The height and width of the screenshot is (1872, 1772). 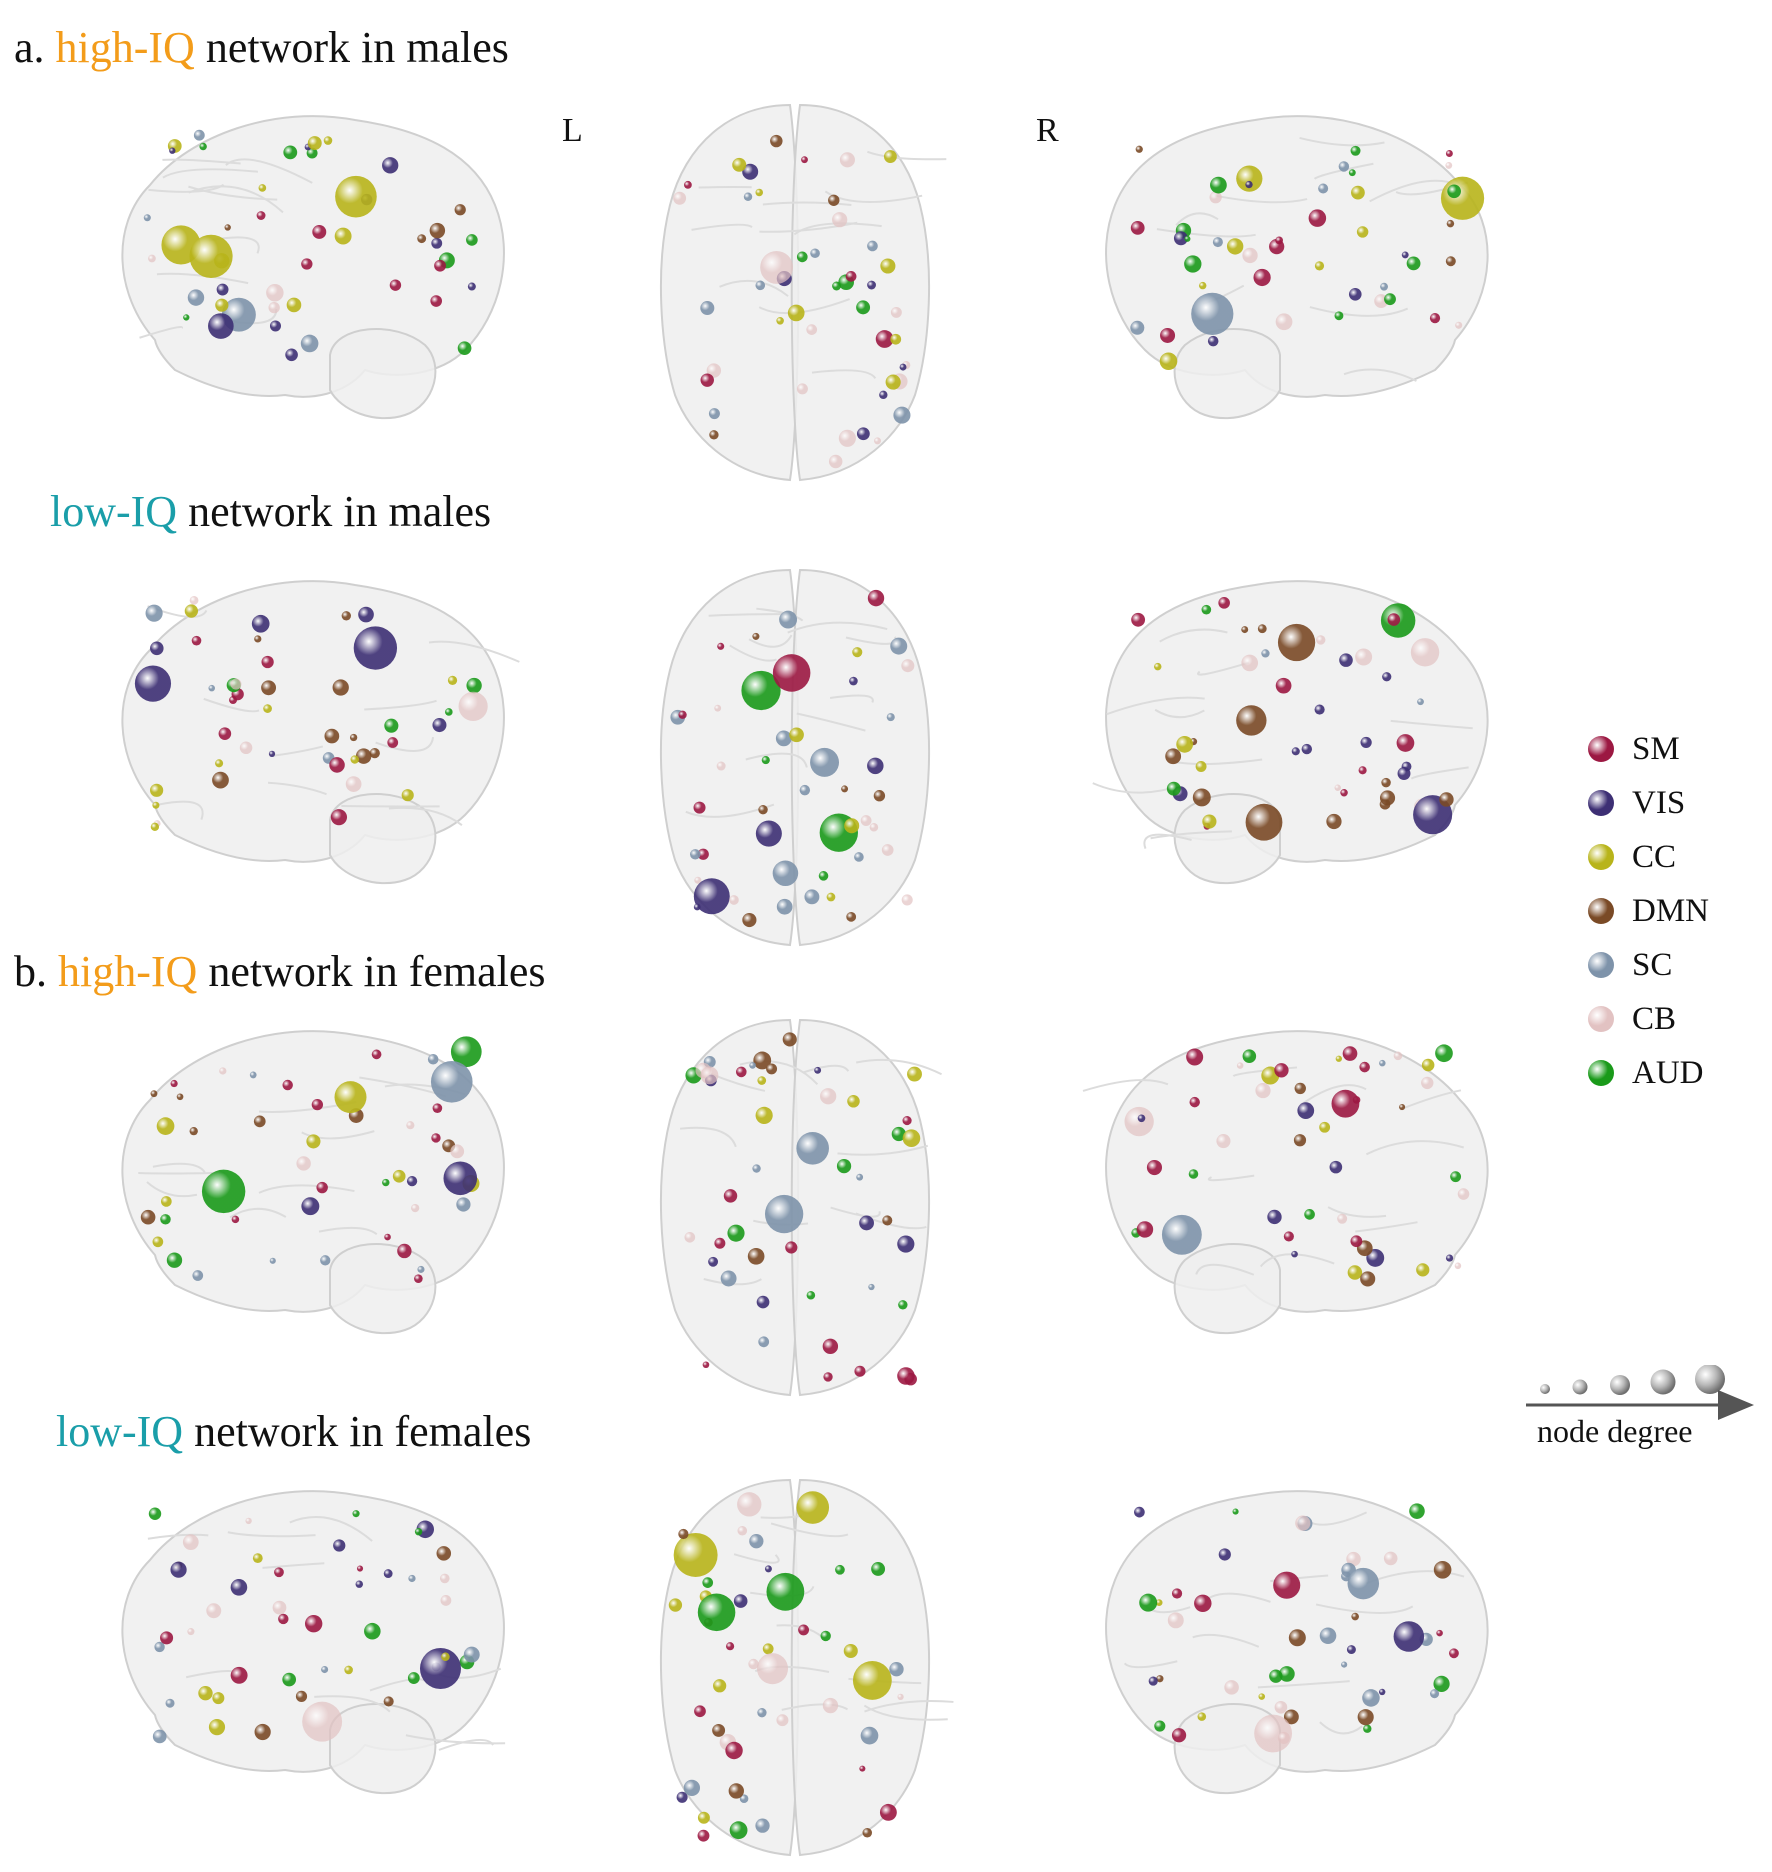 What do you see at coordinates (1601, 965) in the screenshot?
I see `sc-swatch` at bounding box center [1601, 965].